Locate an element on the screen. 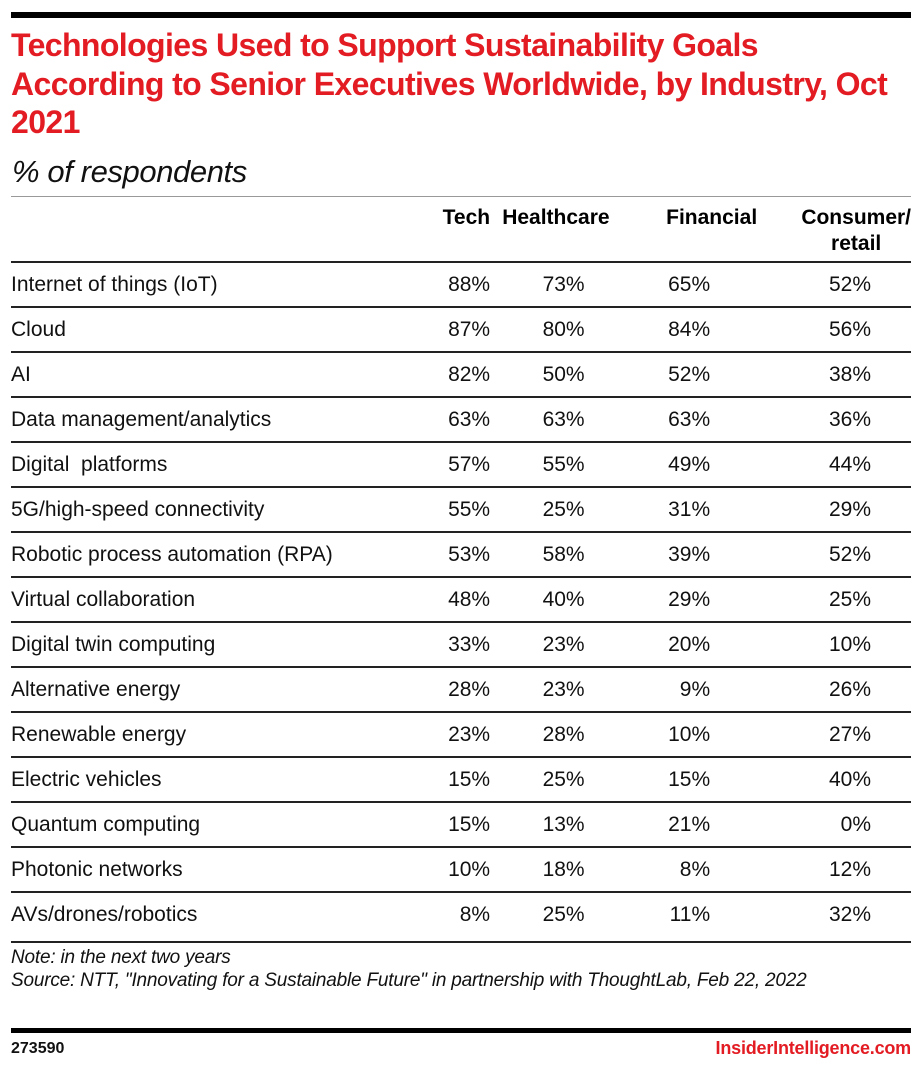 This screenshot has height=1069, width=922. column-header-label: Consumer/retail is located at coordinates (856, 231).